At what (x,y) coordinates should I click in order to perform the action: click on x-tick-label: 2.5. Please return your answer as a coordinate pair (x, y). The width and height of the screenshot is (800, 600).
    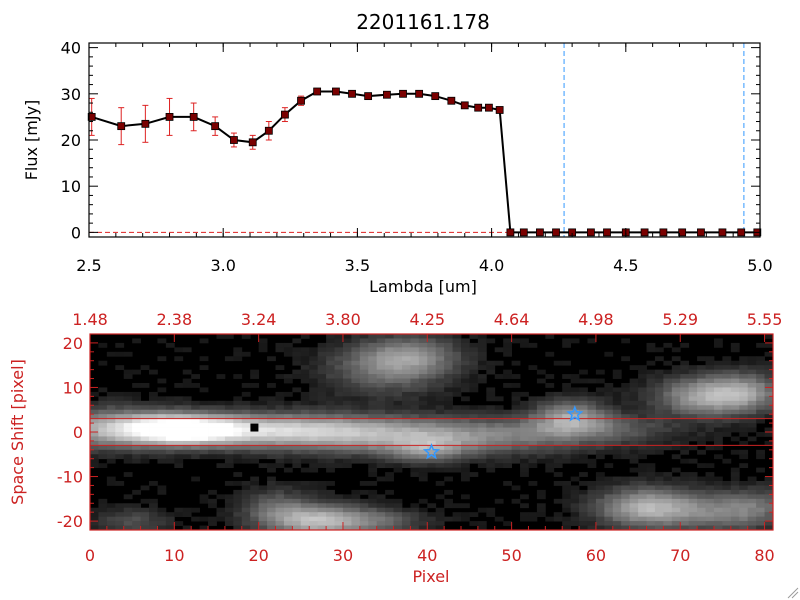
    Looking at the image, I should click on (88, 265).